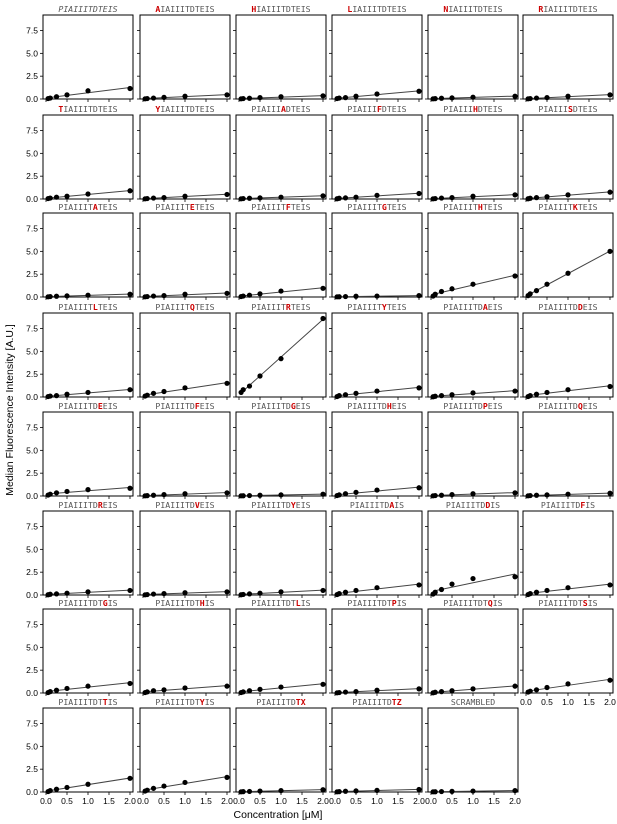 The width and height of the screenshot is (617, 824). I want to click on panel-title: PIAIIITHTEIS, so click(472, 207).